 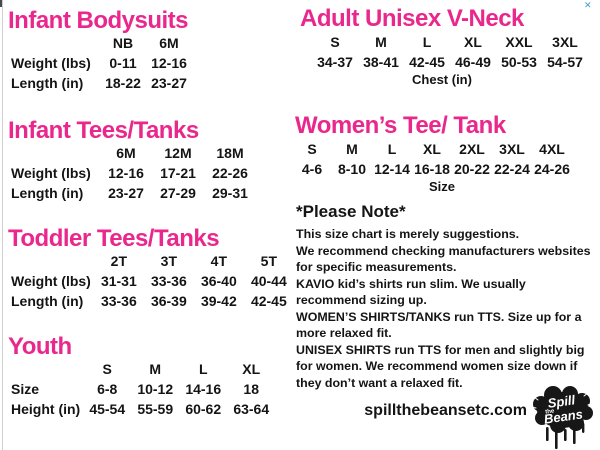 I want to click on section-title: Toddler Tees/Tanks, so click(x=114, y=238).